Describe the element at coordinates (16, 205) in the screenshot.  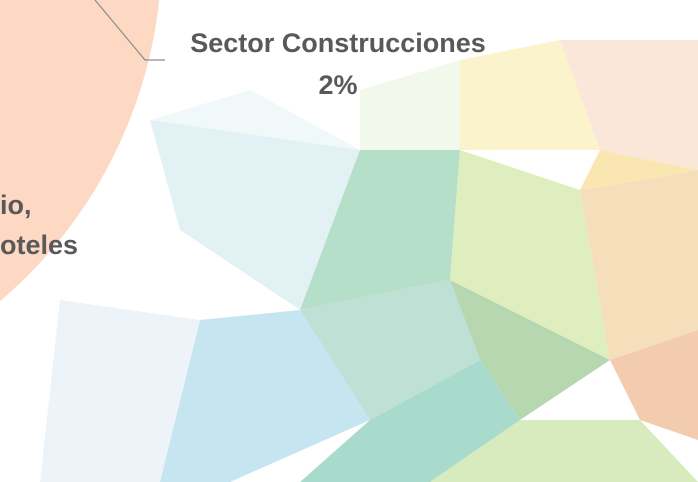
I see `slice-label-fragment: io,` at that location.